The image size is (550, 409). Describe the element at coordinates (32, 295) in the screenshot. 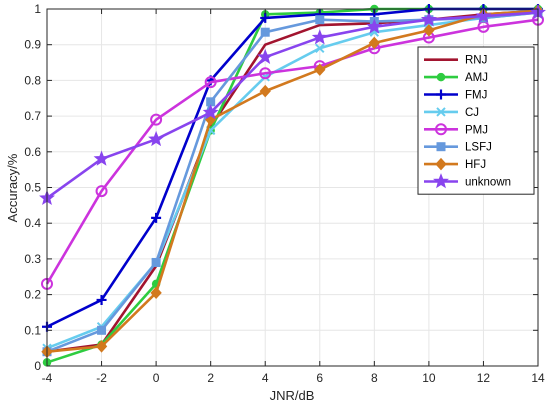

I see `y-tick-label: 0.2` at that location.